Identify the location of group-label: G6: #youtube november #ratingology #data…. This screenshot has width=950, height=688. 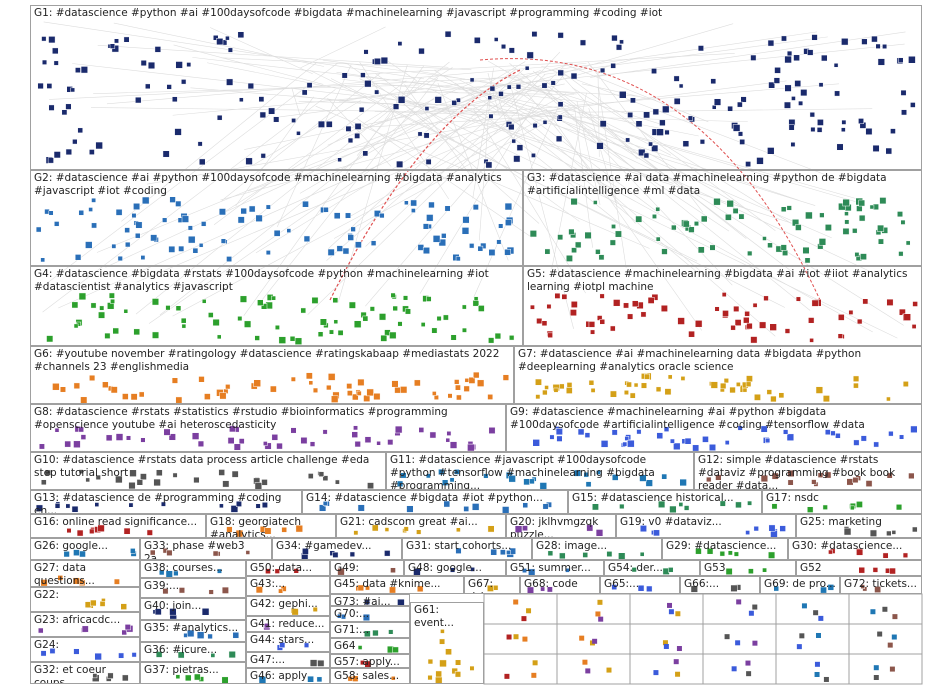
(272, 375).